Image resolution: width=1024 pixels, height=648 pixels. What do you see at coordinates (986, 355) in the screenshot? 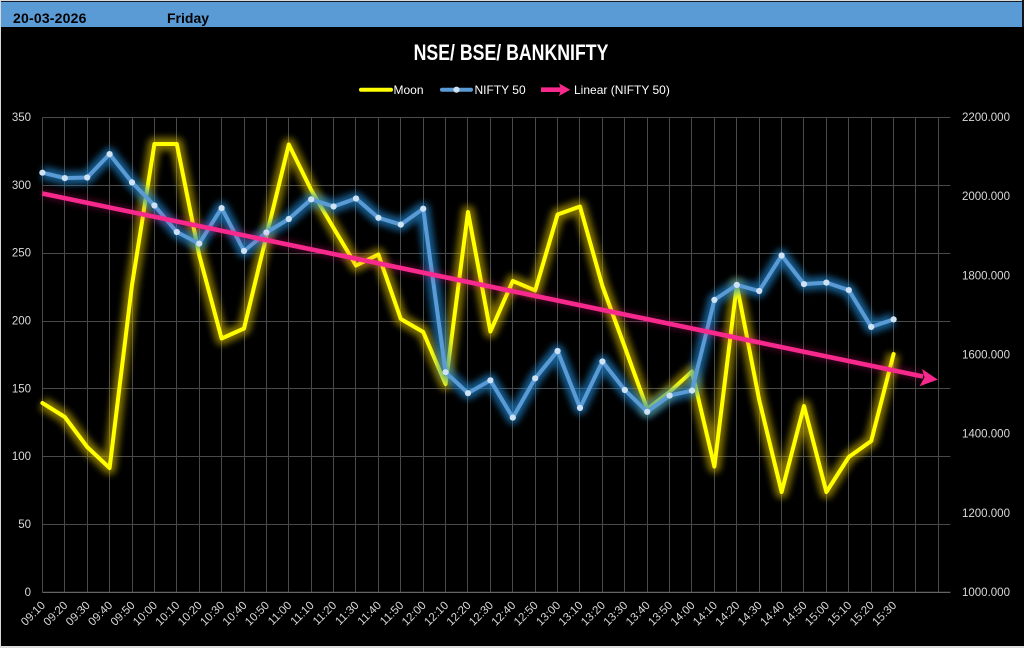
I see `svg-text: 1600.000` at bounding box center [986, 355].